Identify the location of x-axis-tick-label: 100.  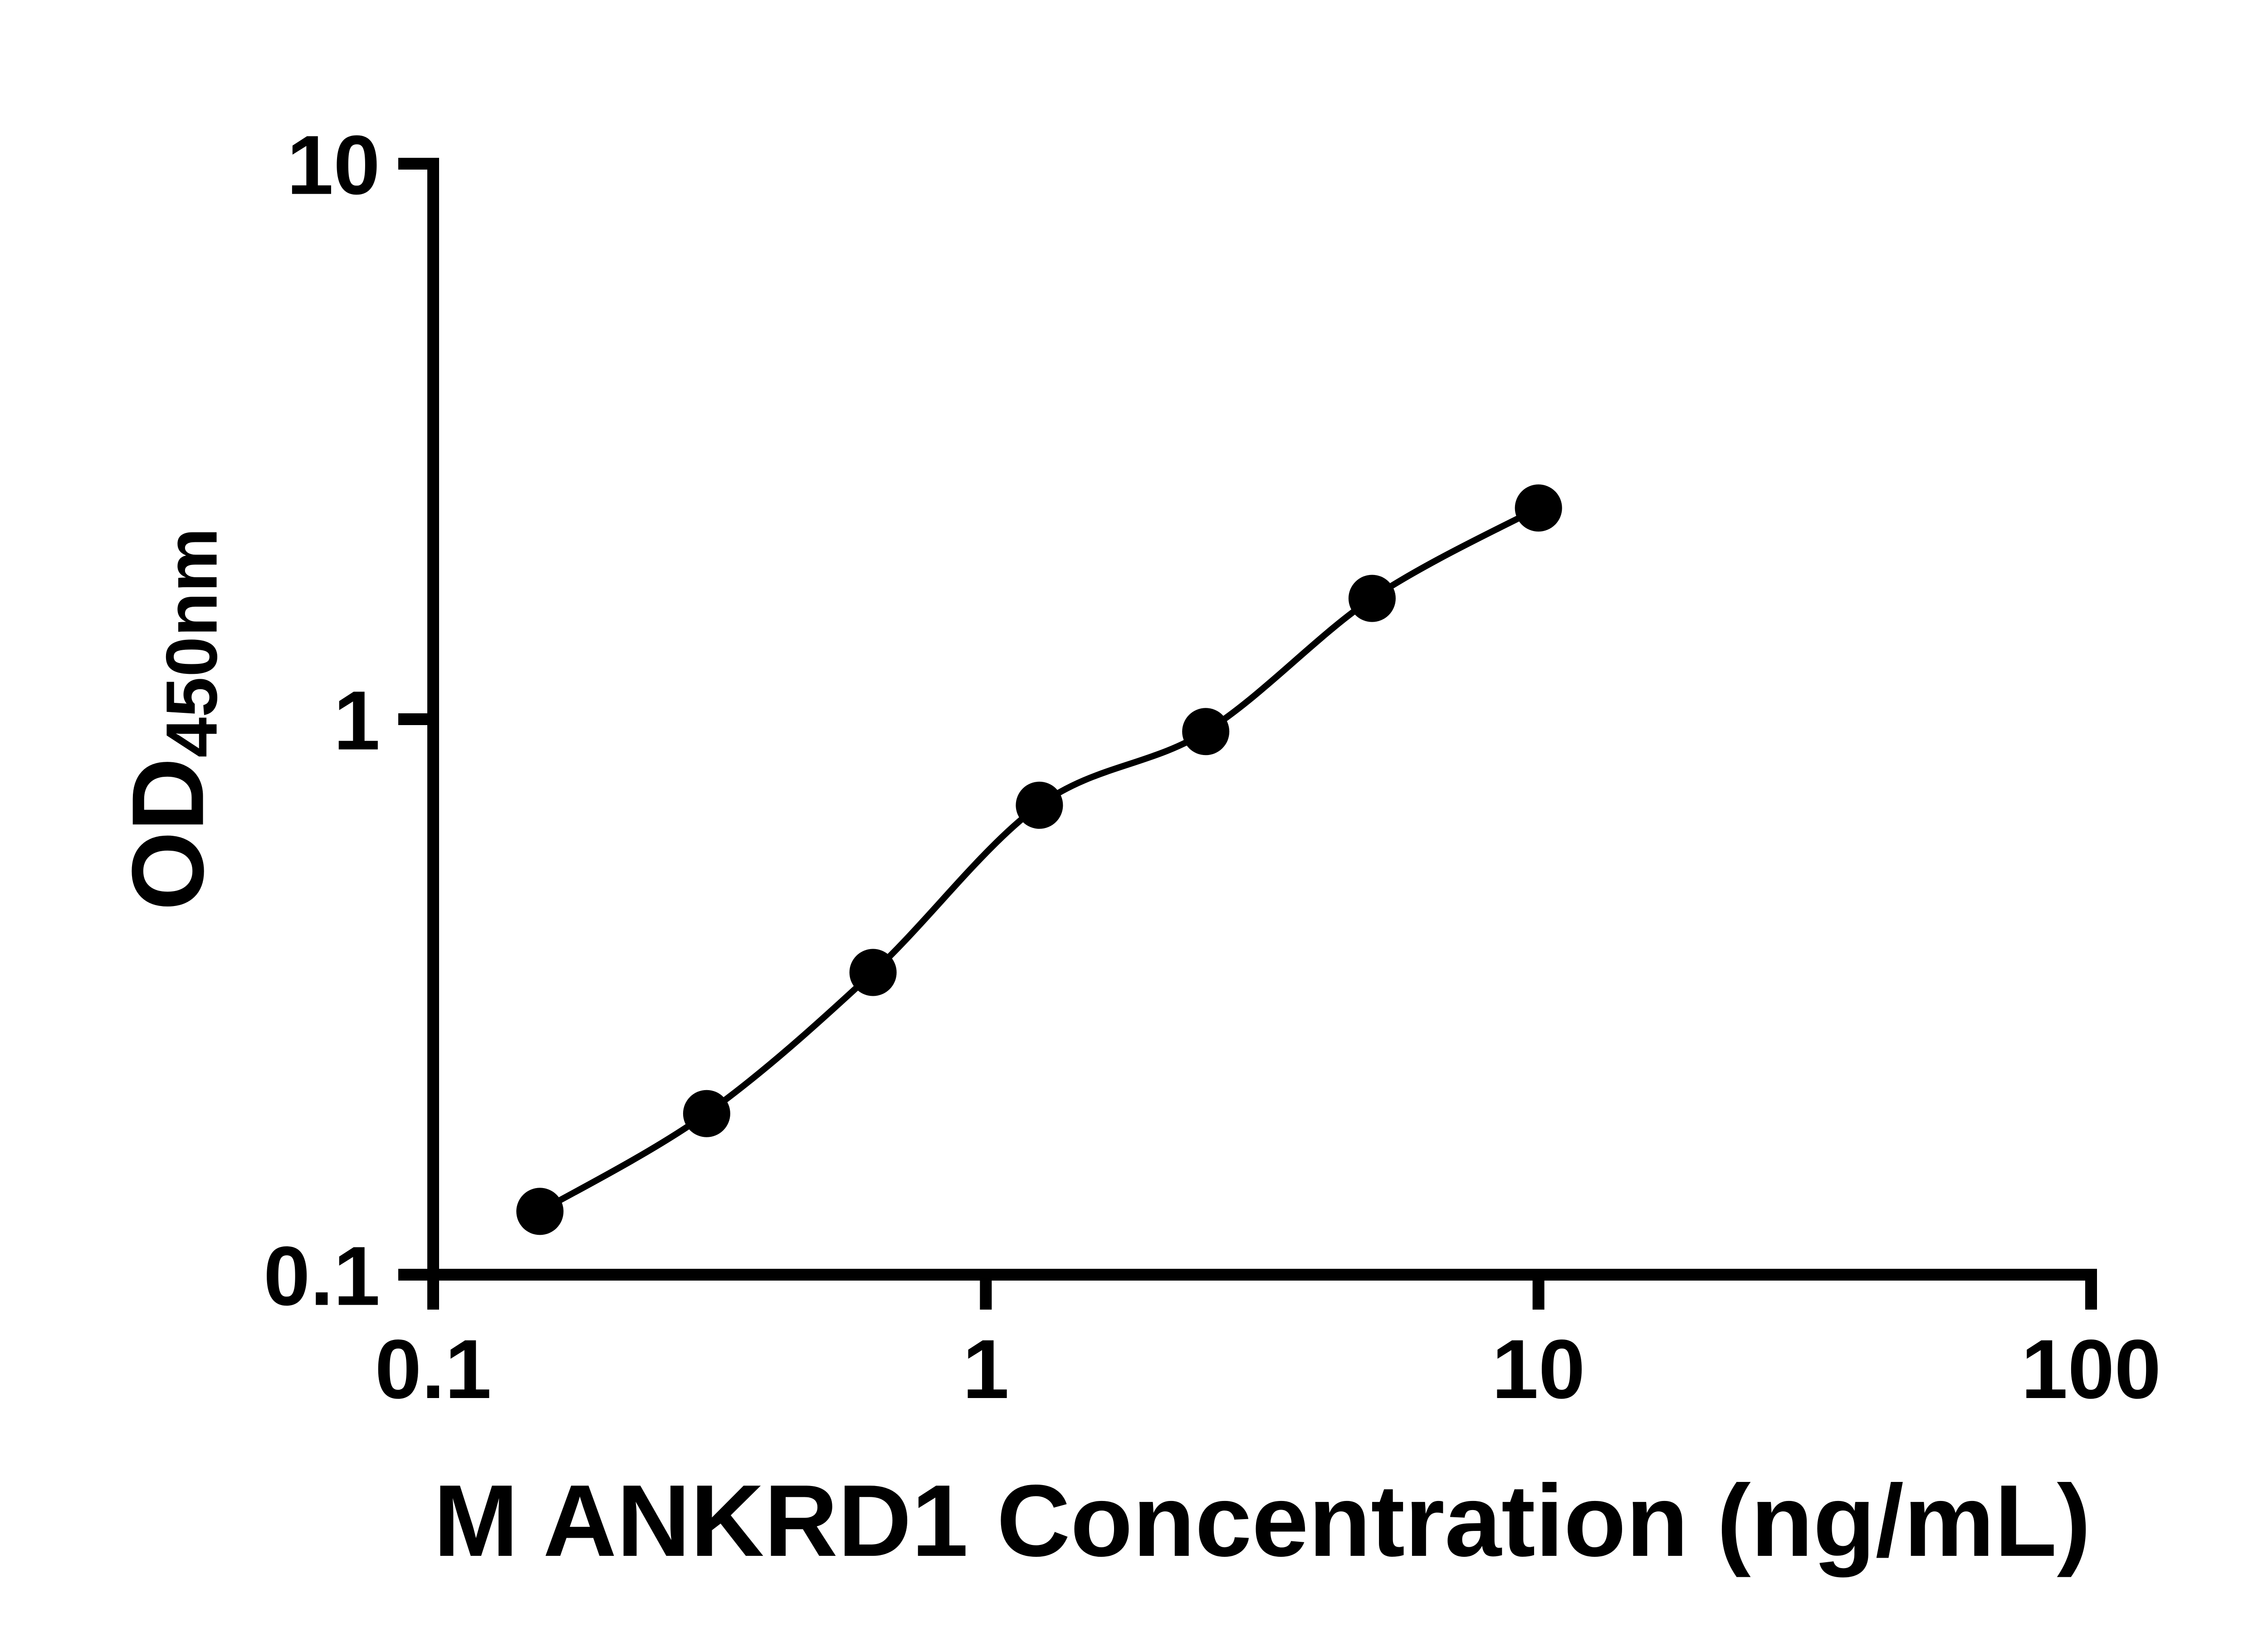
(2091, 1369).